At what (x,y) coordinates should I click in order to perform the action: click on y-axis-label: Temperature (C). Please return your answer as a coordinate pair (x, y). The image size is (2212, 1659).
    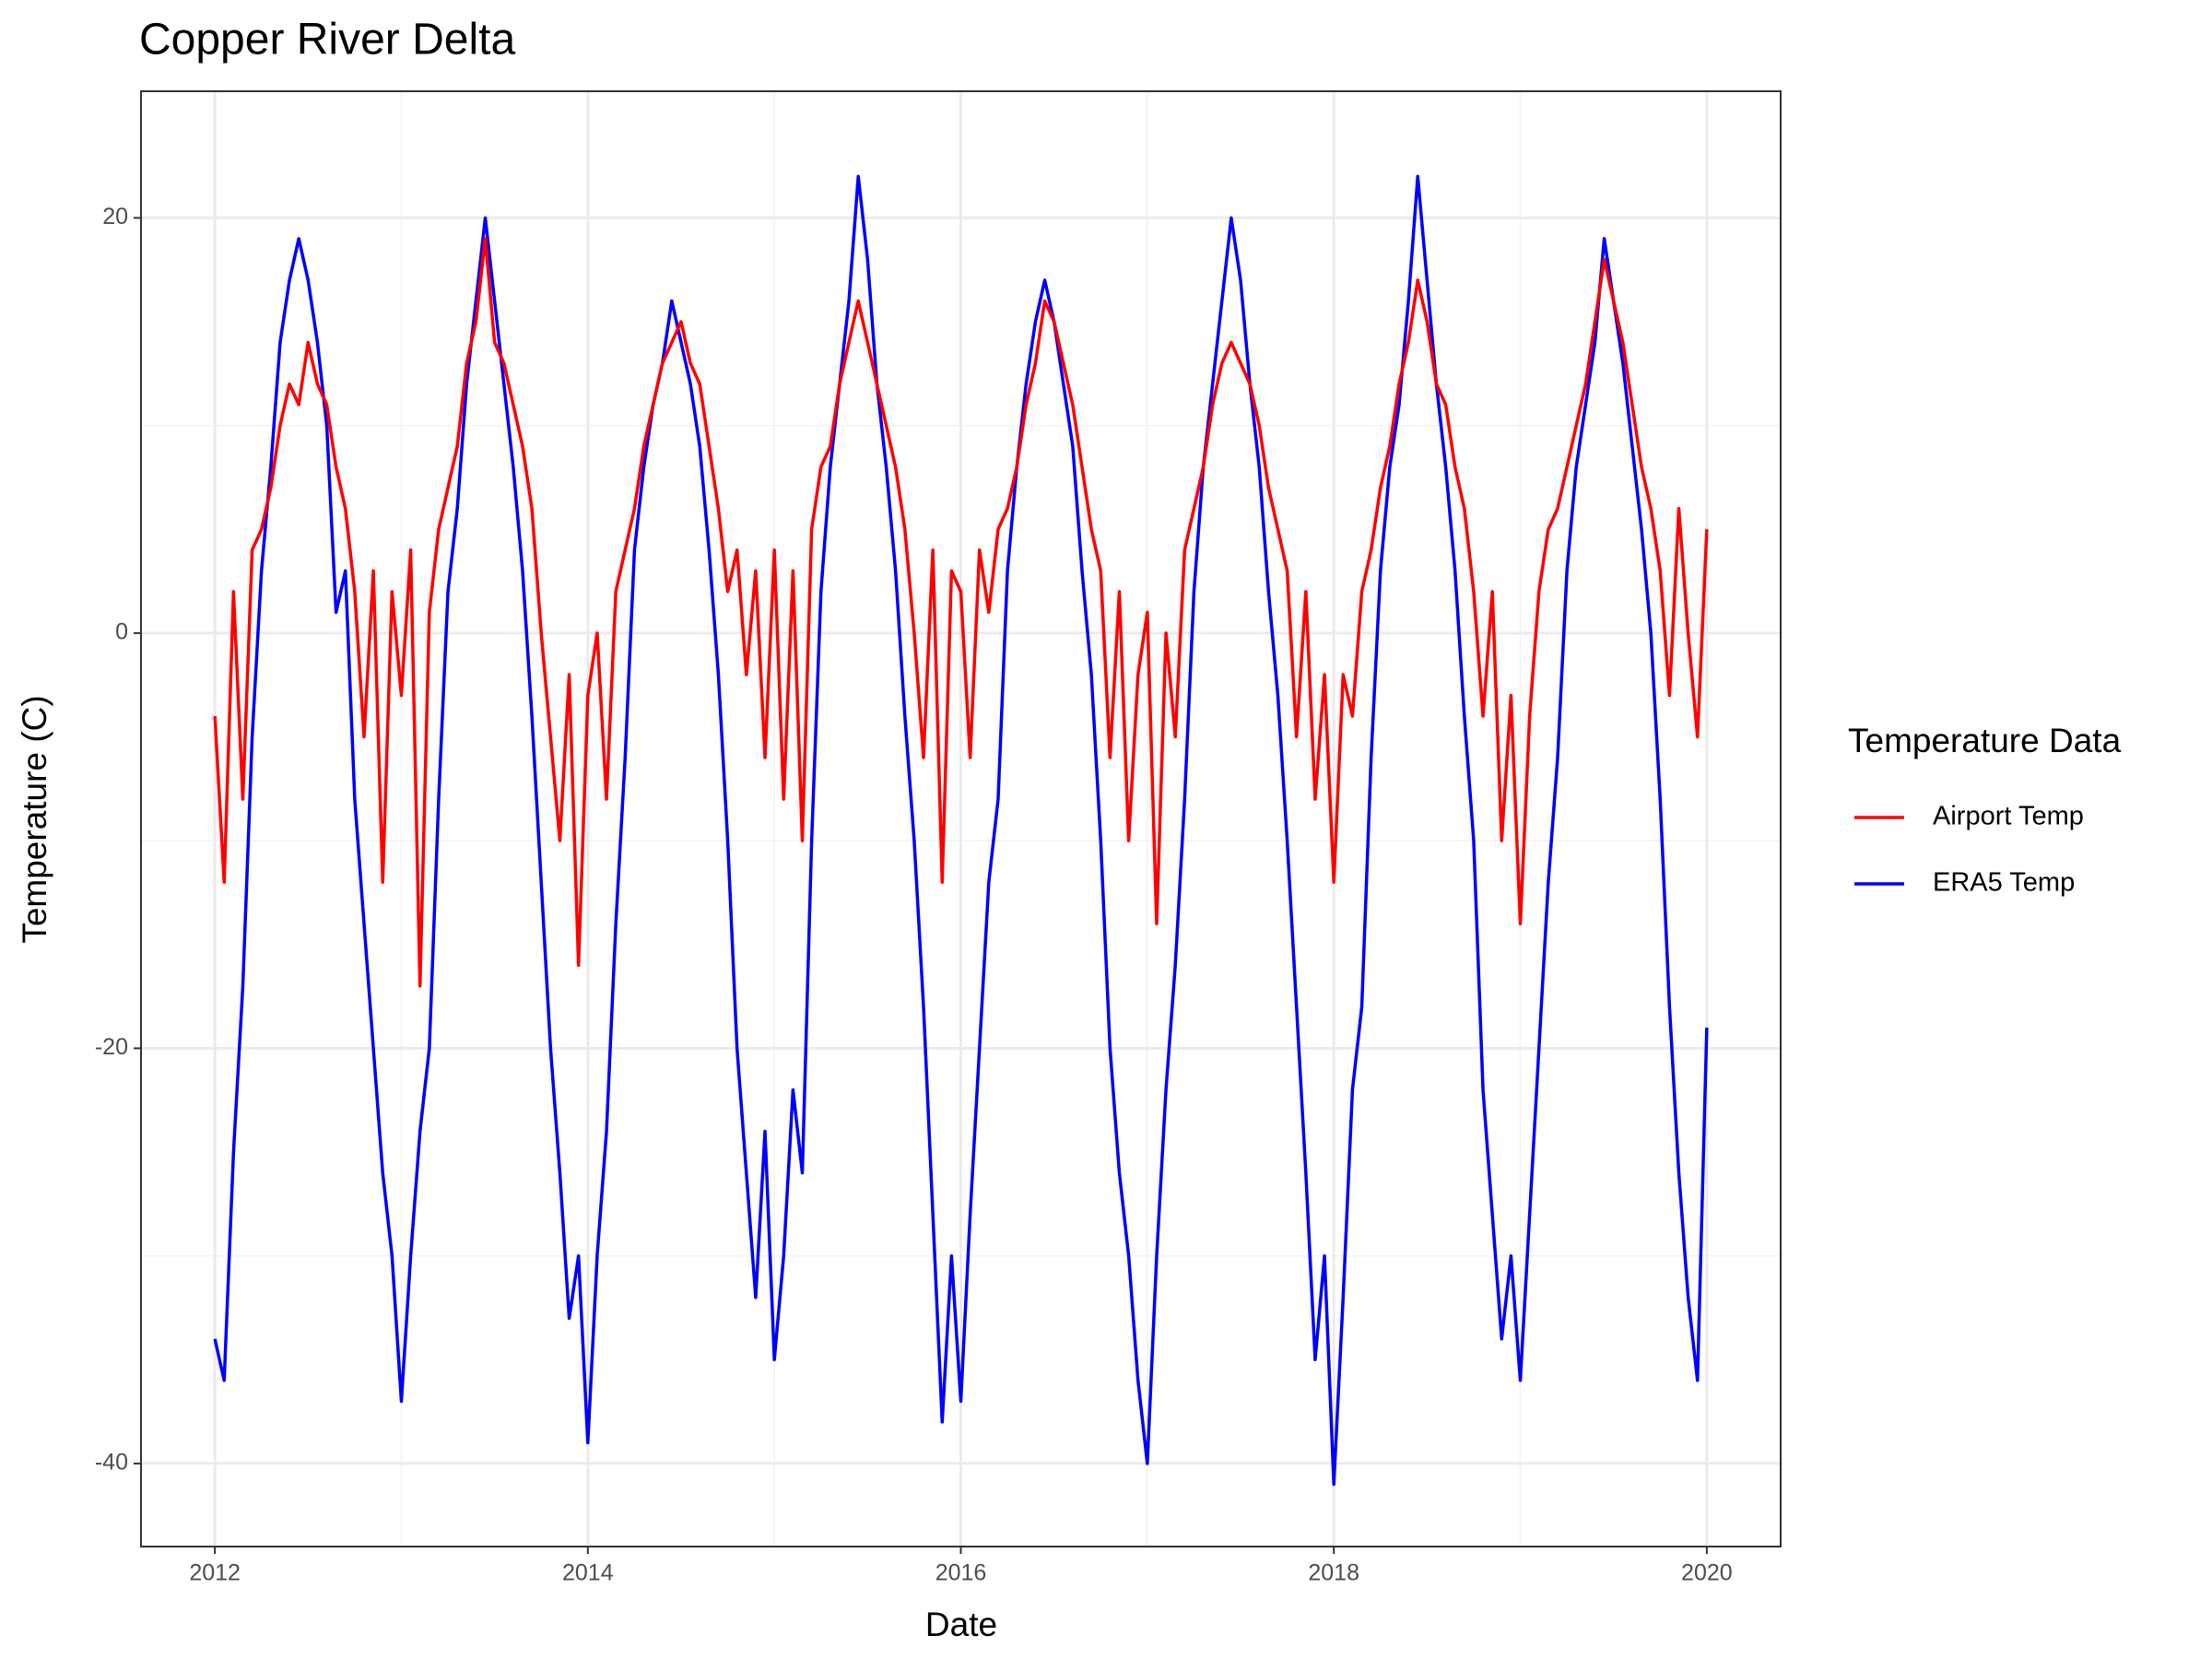
    Looking at the image, I should click on (34, 819).